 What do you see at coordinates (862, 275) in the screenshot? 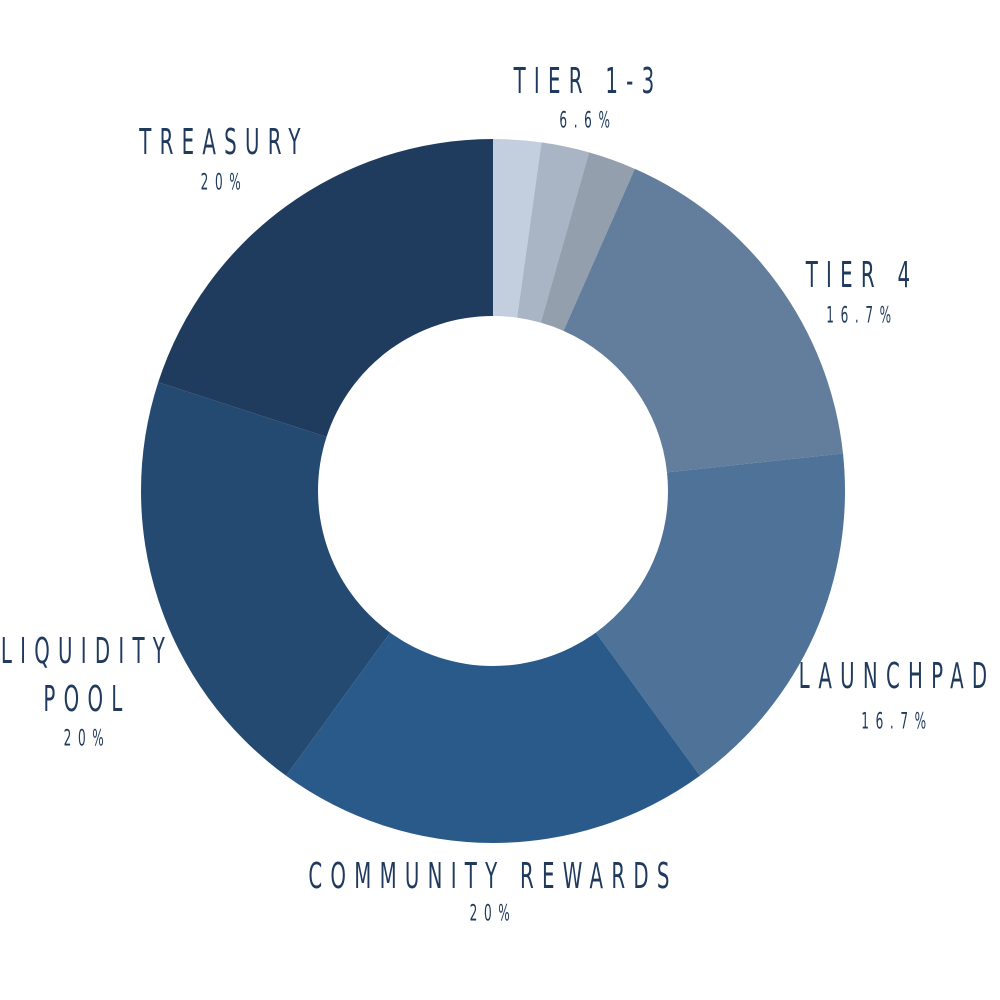
I see `segment-label: TIER 4` at bounding box center [862, 275].